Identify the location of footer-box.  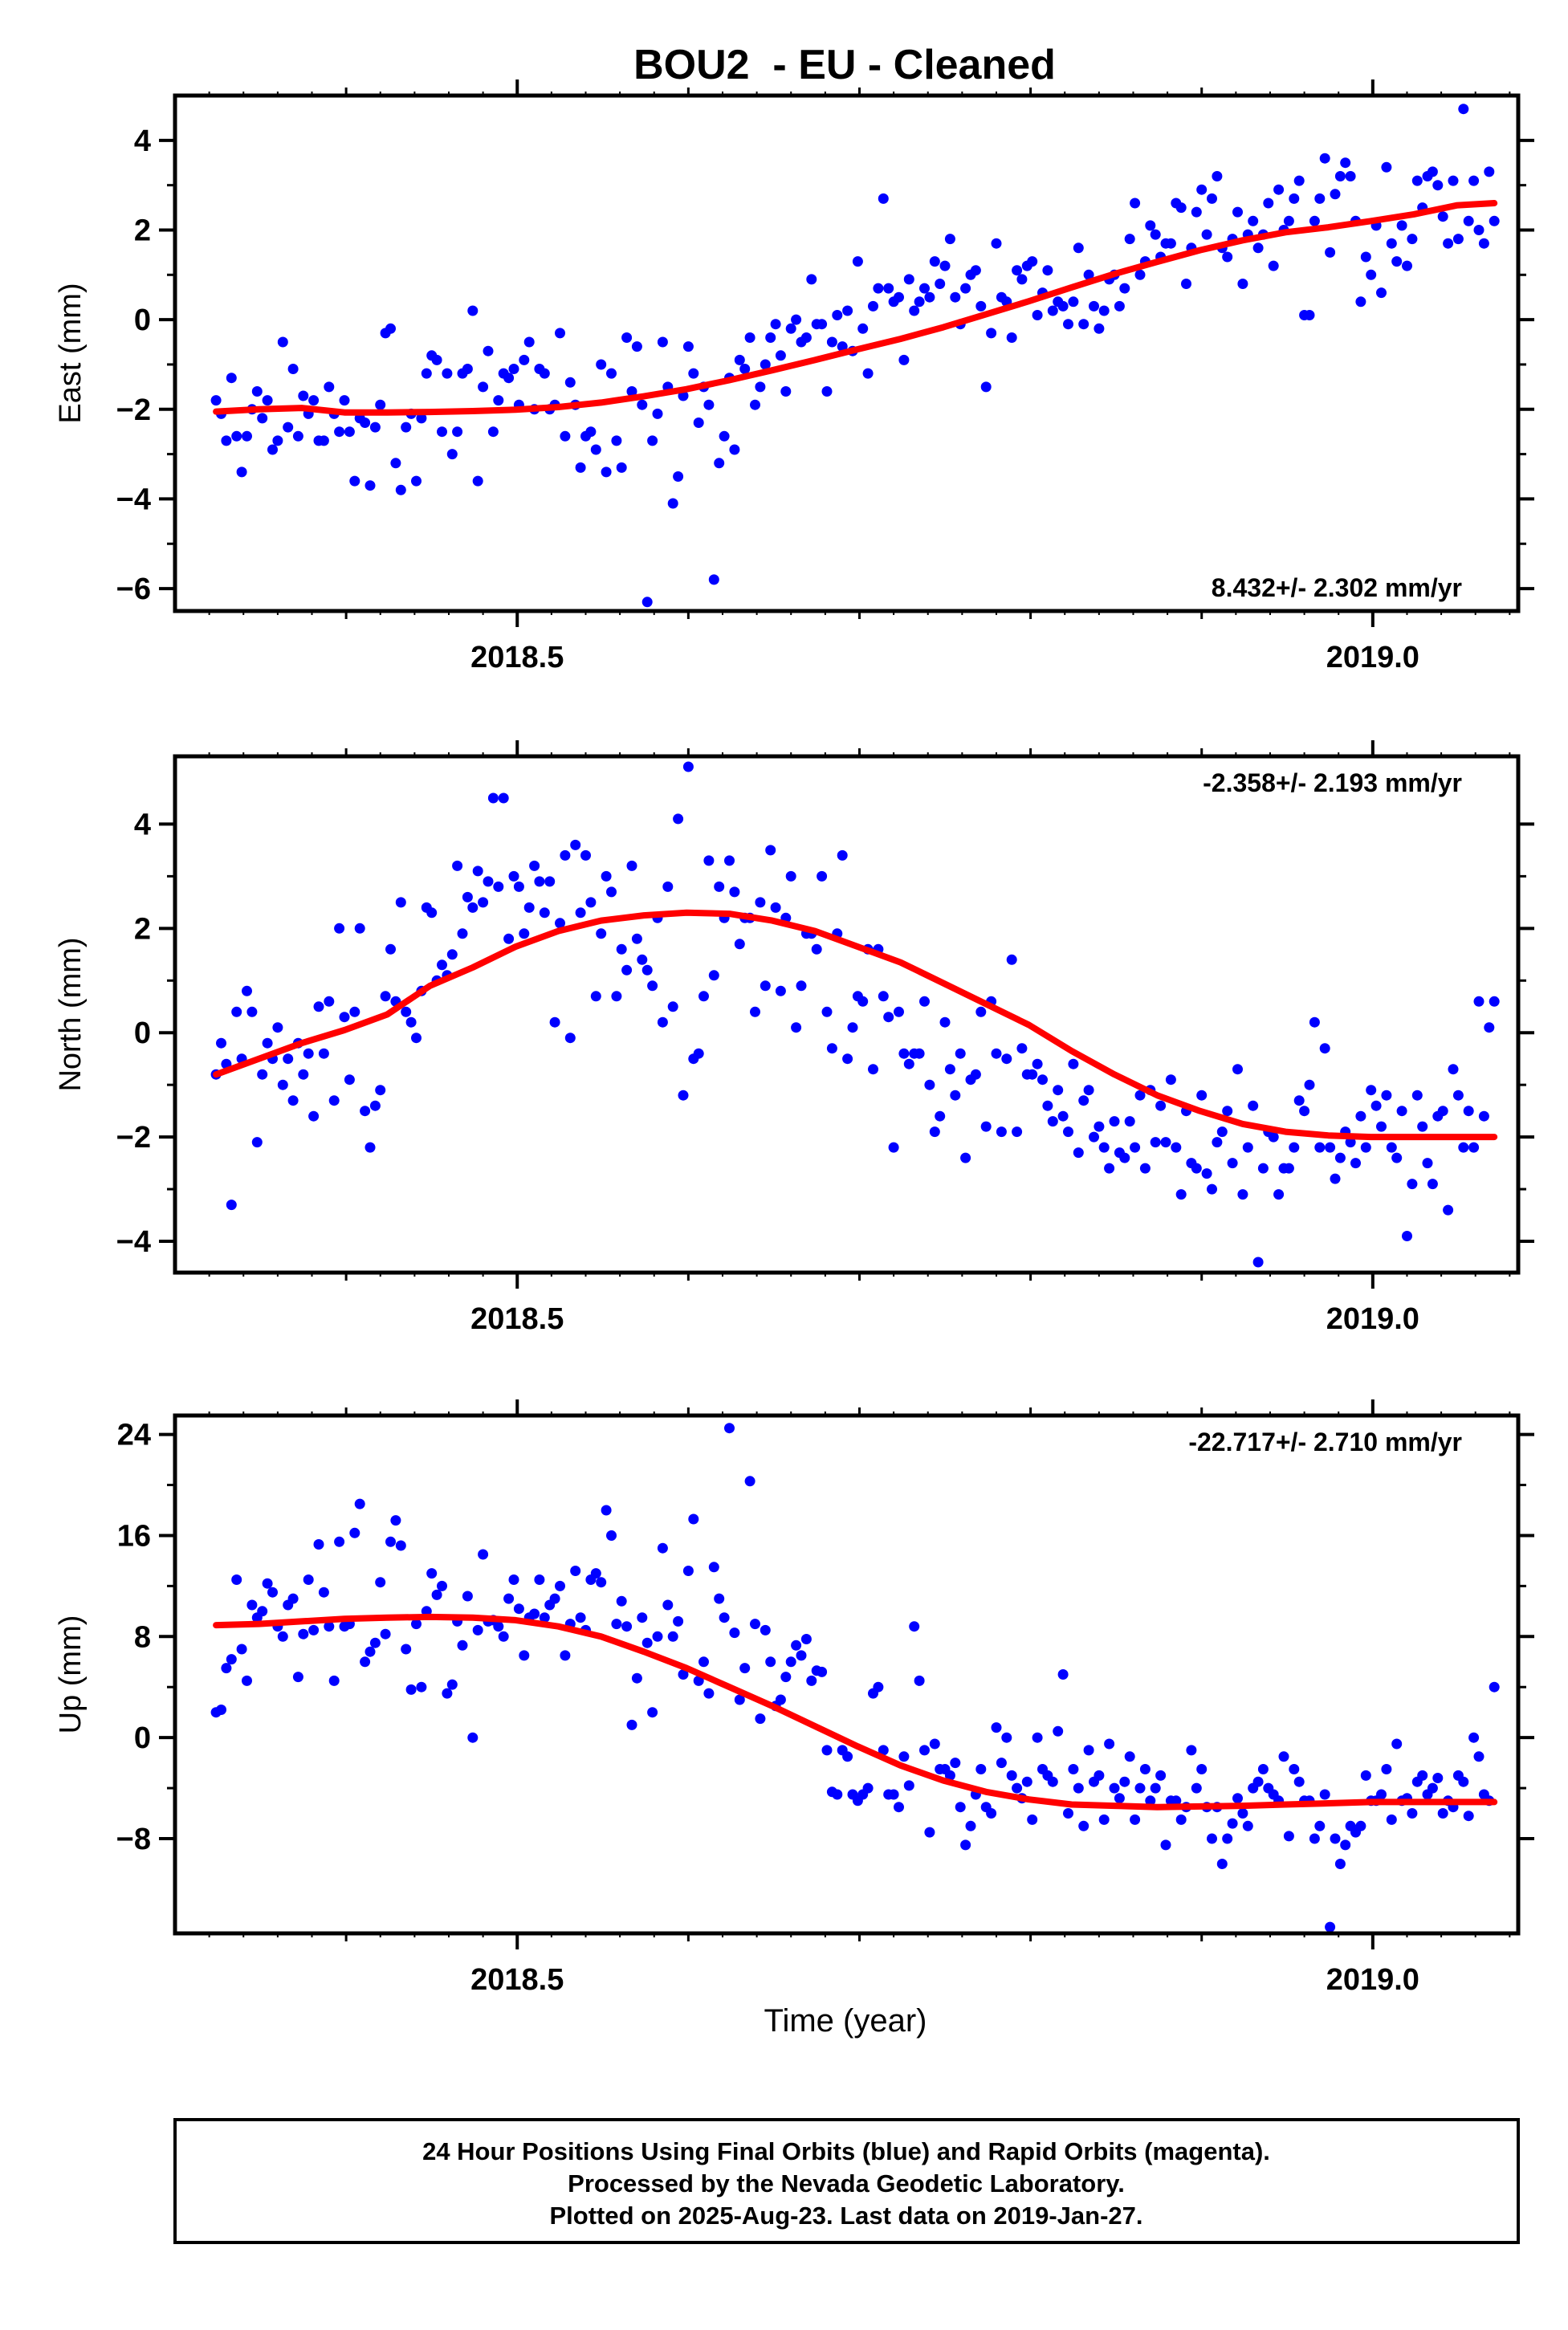
(846, 2181).